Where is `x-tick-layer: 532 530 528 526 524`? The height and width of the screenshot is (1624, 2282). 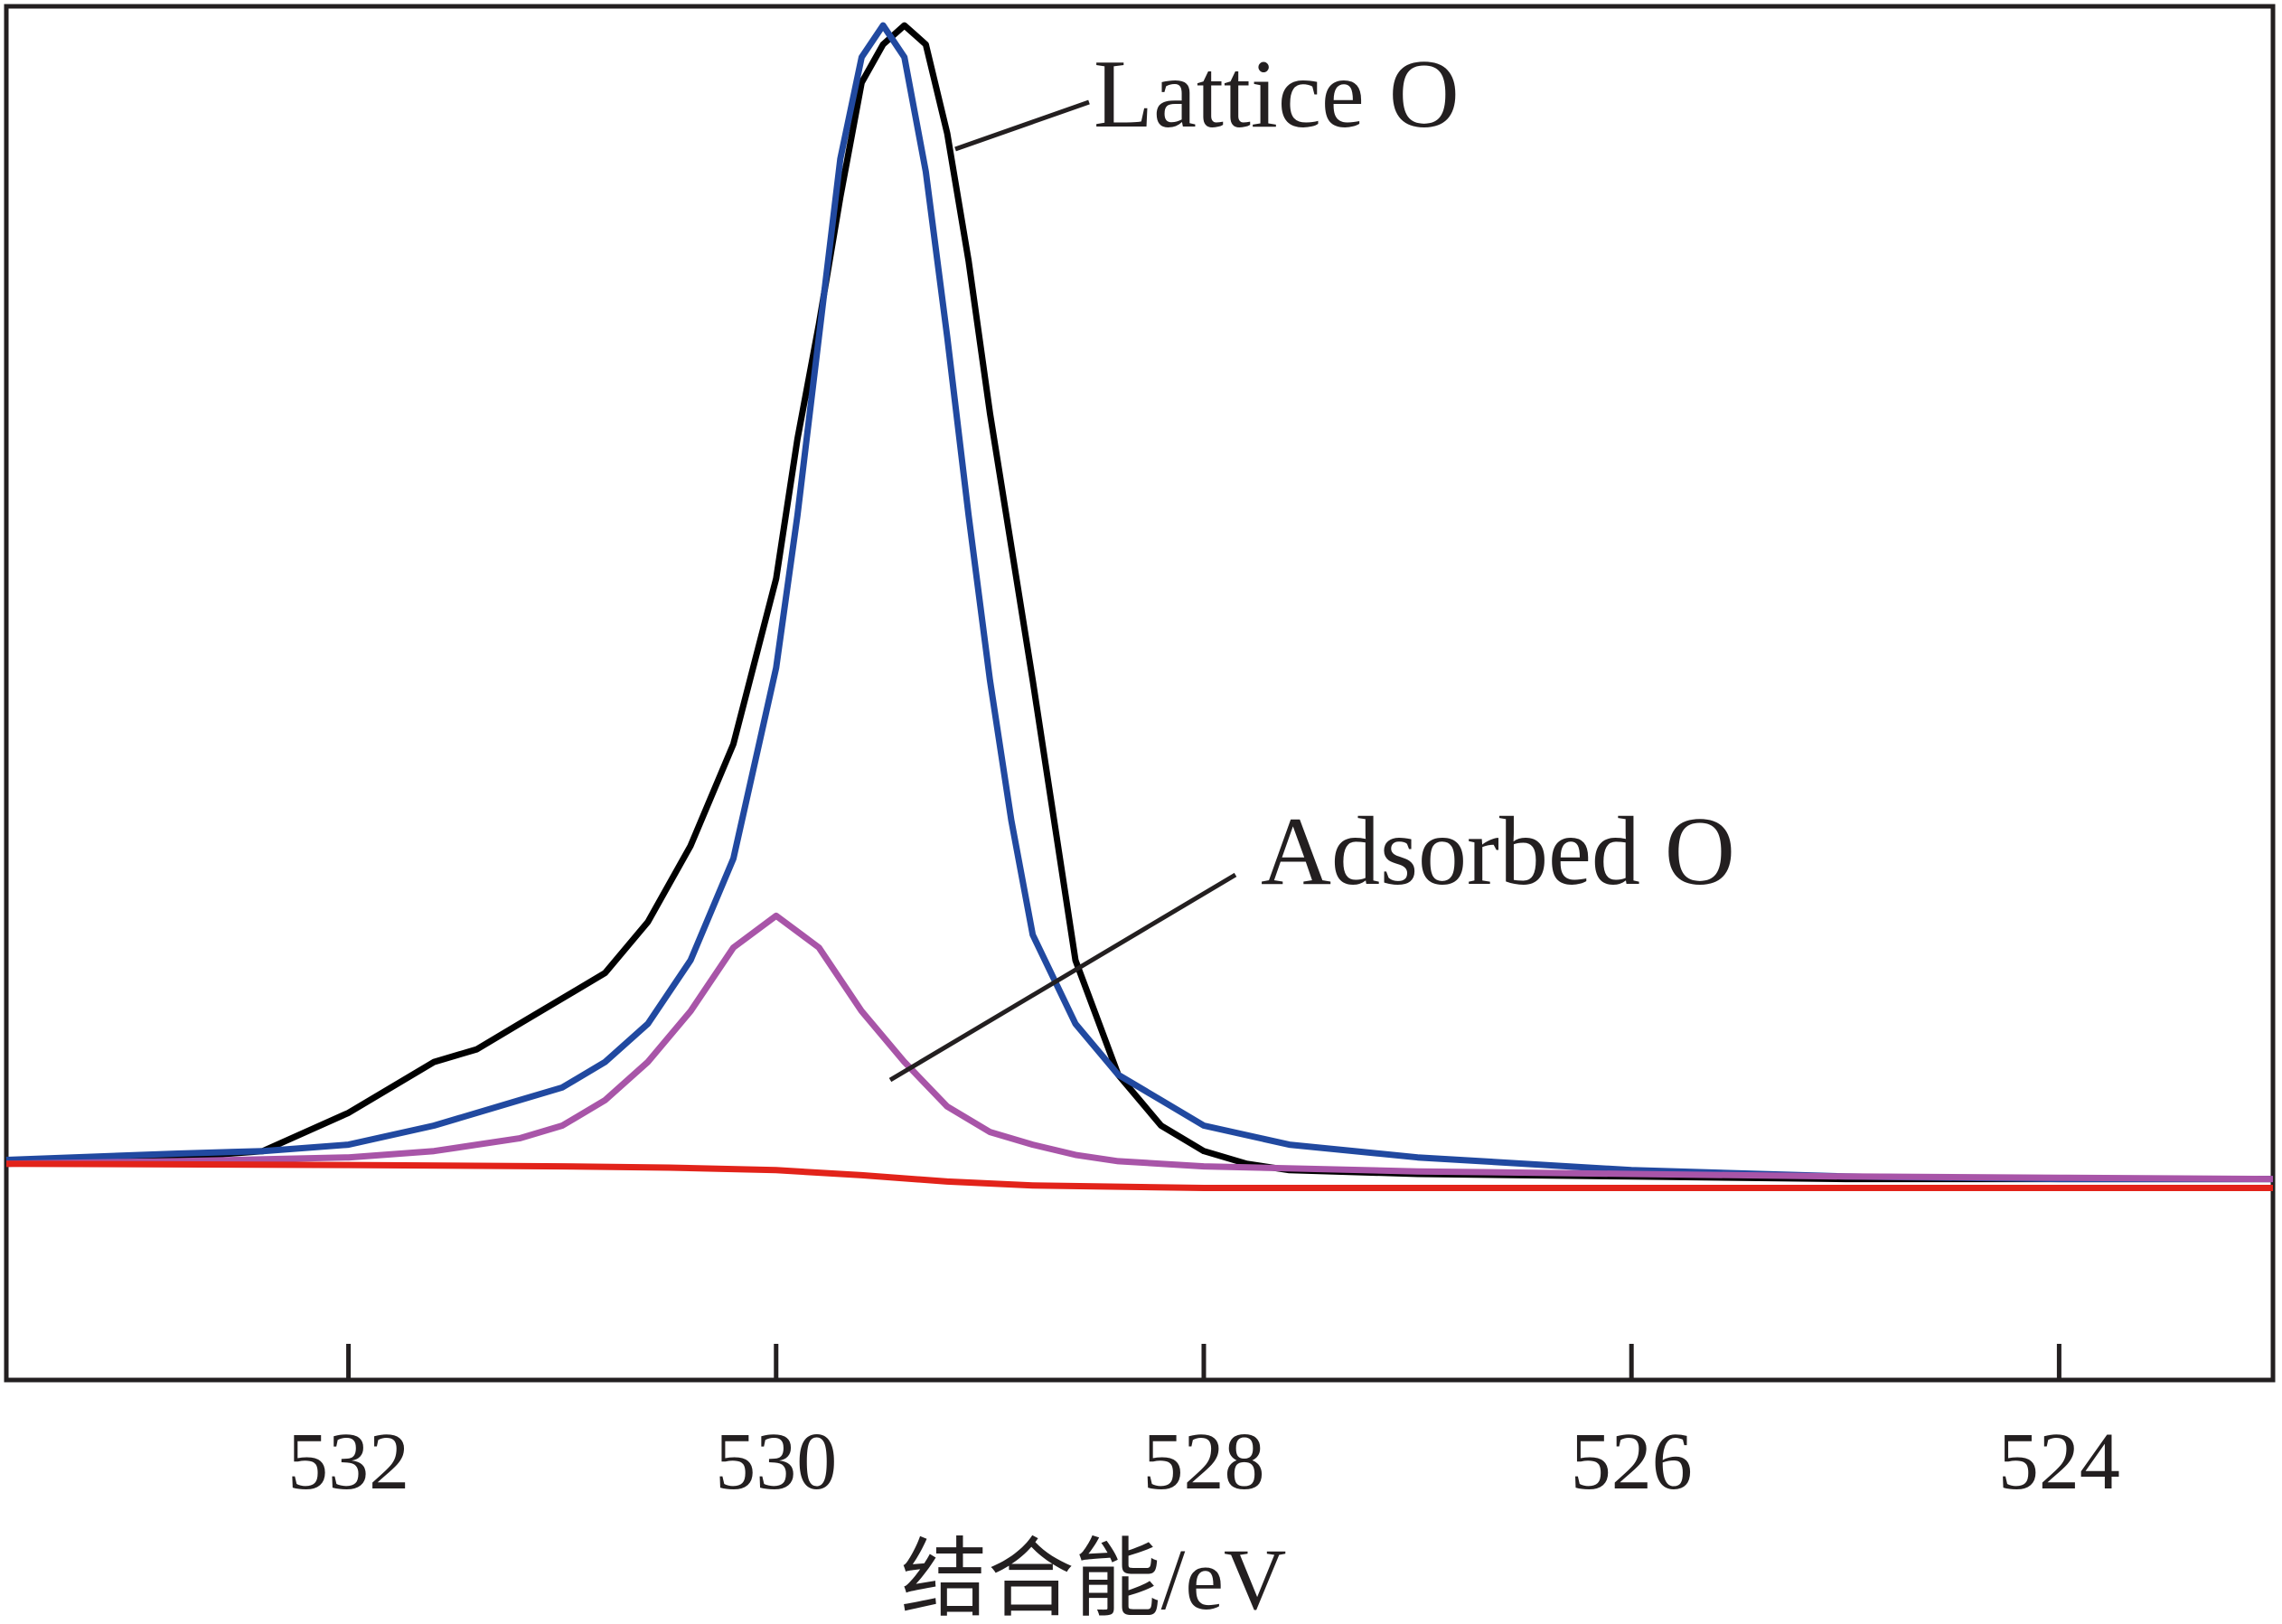 x-tick-layer: 532 530 528 526 524 is located at coordinates (1203, 1425).